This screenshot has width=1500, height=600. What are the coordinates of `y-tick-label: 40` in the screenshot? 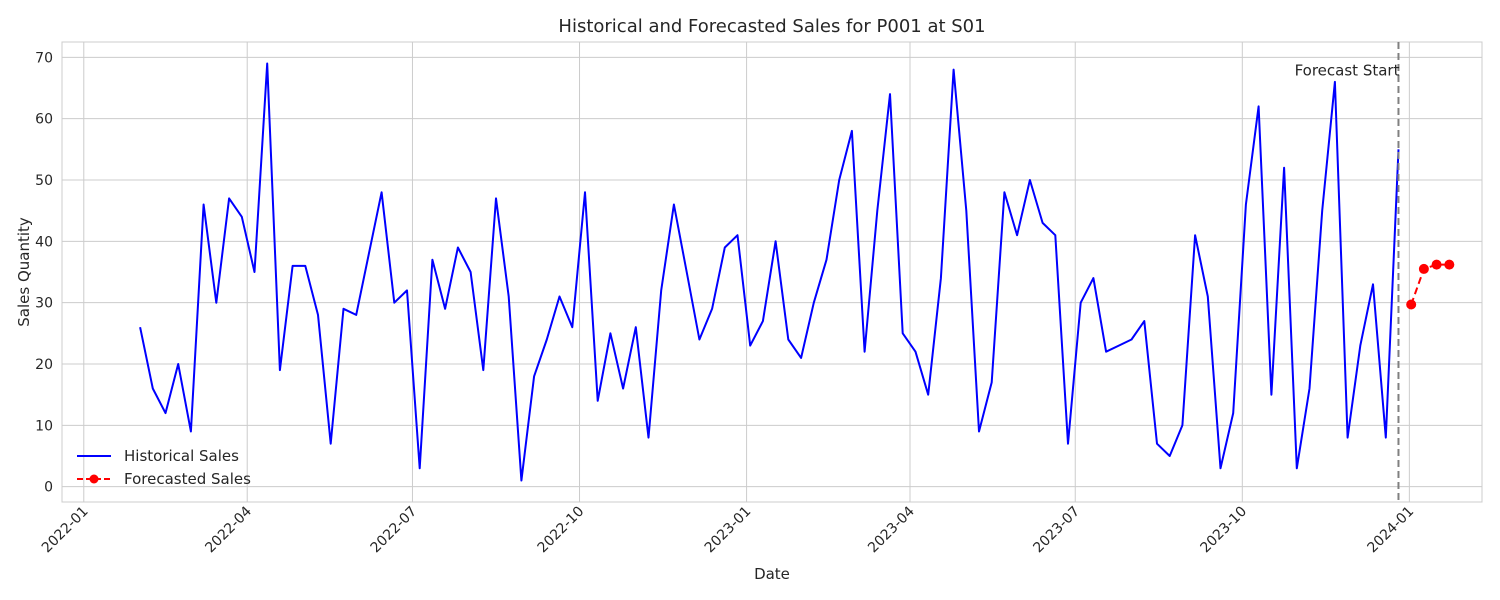 It's located at (44, 242).